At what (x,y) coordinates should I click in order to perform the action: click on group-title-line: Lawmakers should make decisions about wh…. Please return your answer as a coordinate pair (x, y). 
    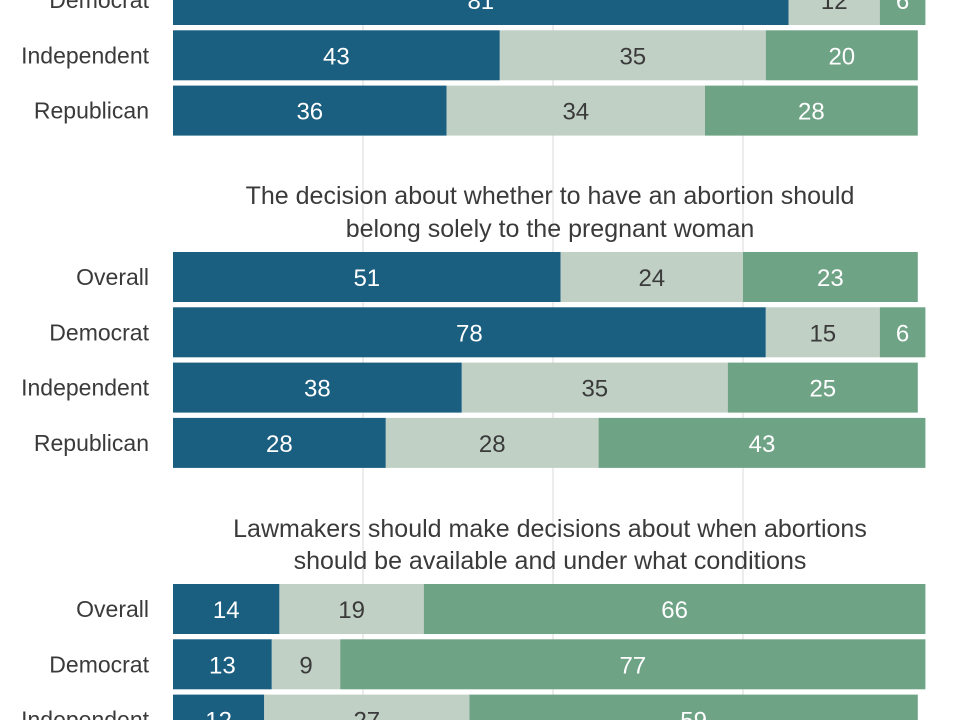
    Looking at the image, I should click on (550, 529).